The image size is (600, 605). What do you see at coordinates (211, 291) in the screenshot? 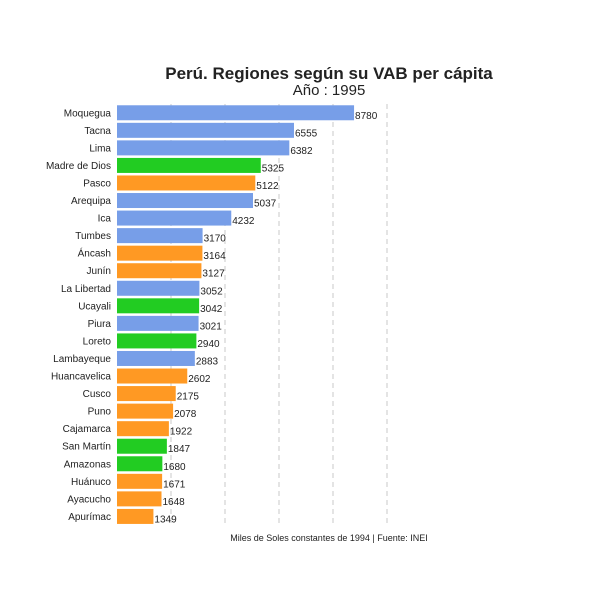
I see `value-label: 3052` at bounding box center [211, 291].